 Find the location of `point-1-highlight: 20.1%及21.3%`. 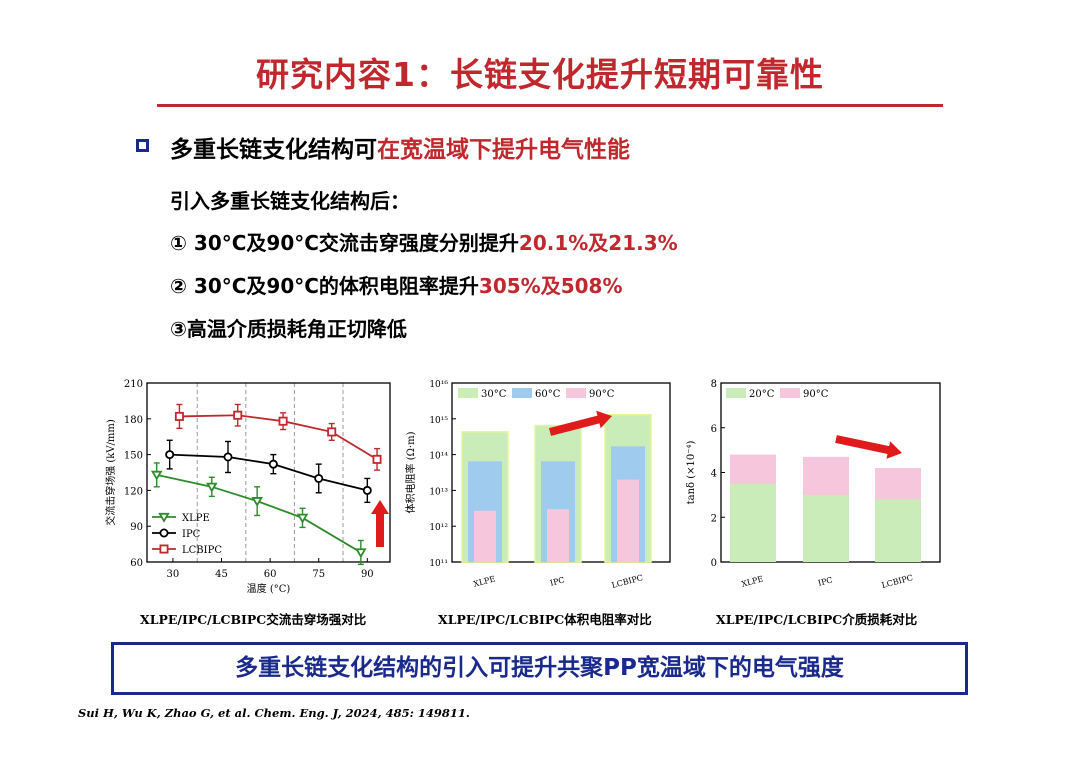

point-1-highlight: 20.1%及21.3% is located at coordinates (598, 243).